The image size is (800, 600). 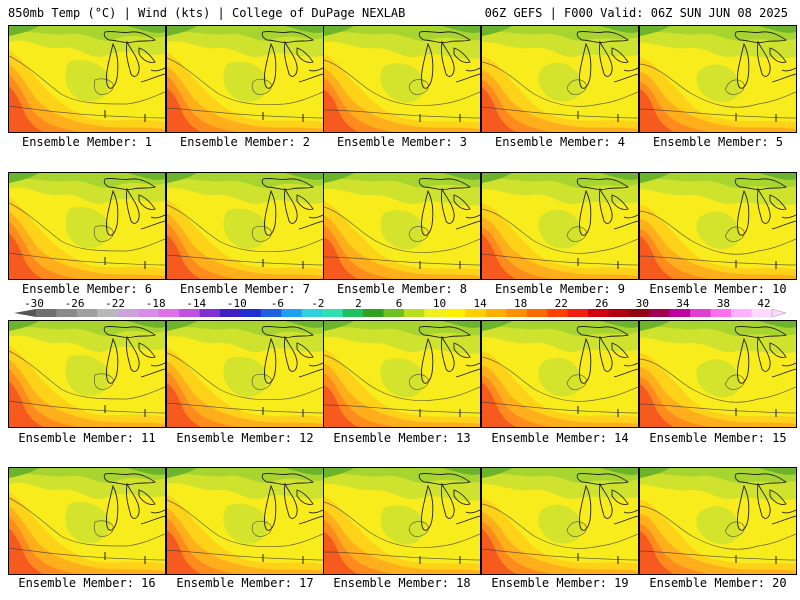 I want to click on ensemble-member-label: Ensemble Member: 16, so click(x=87, y=583).